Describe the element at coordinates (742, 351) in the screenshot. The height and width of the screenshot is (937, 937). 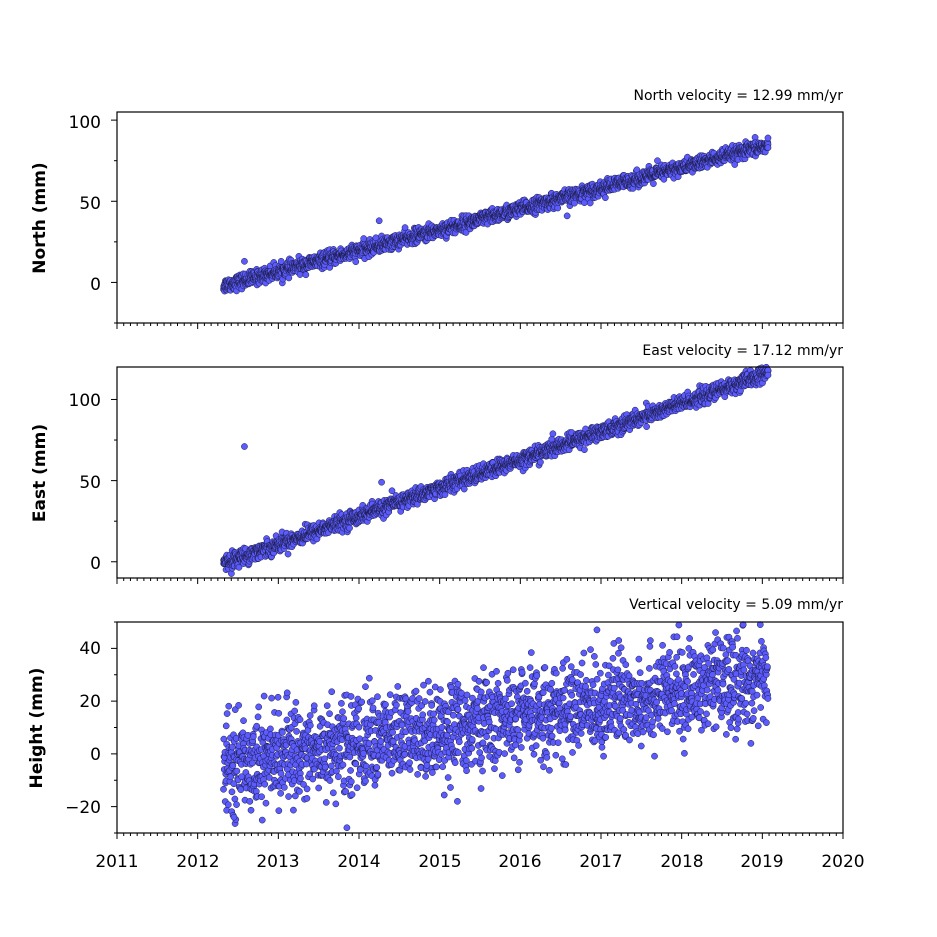
I see `east-panel-title: East velocity = 17.12 mm/yr` at that location.